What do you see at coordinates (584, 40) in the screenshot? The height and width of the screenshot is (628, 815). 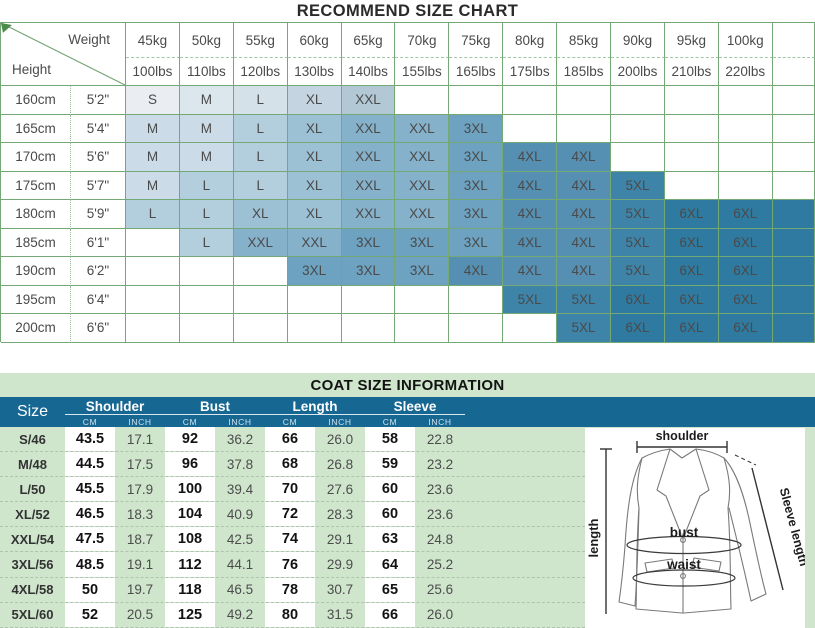 I see `weight-kg-cell: 85kg` at bounding box center [584, 40].